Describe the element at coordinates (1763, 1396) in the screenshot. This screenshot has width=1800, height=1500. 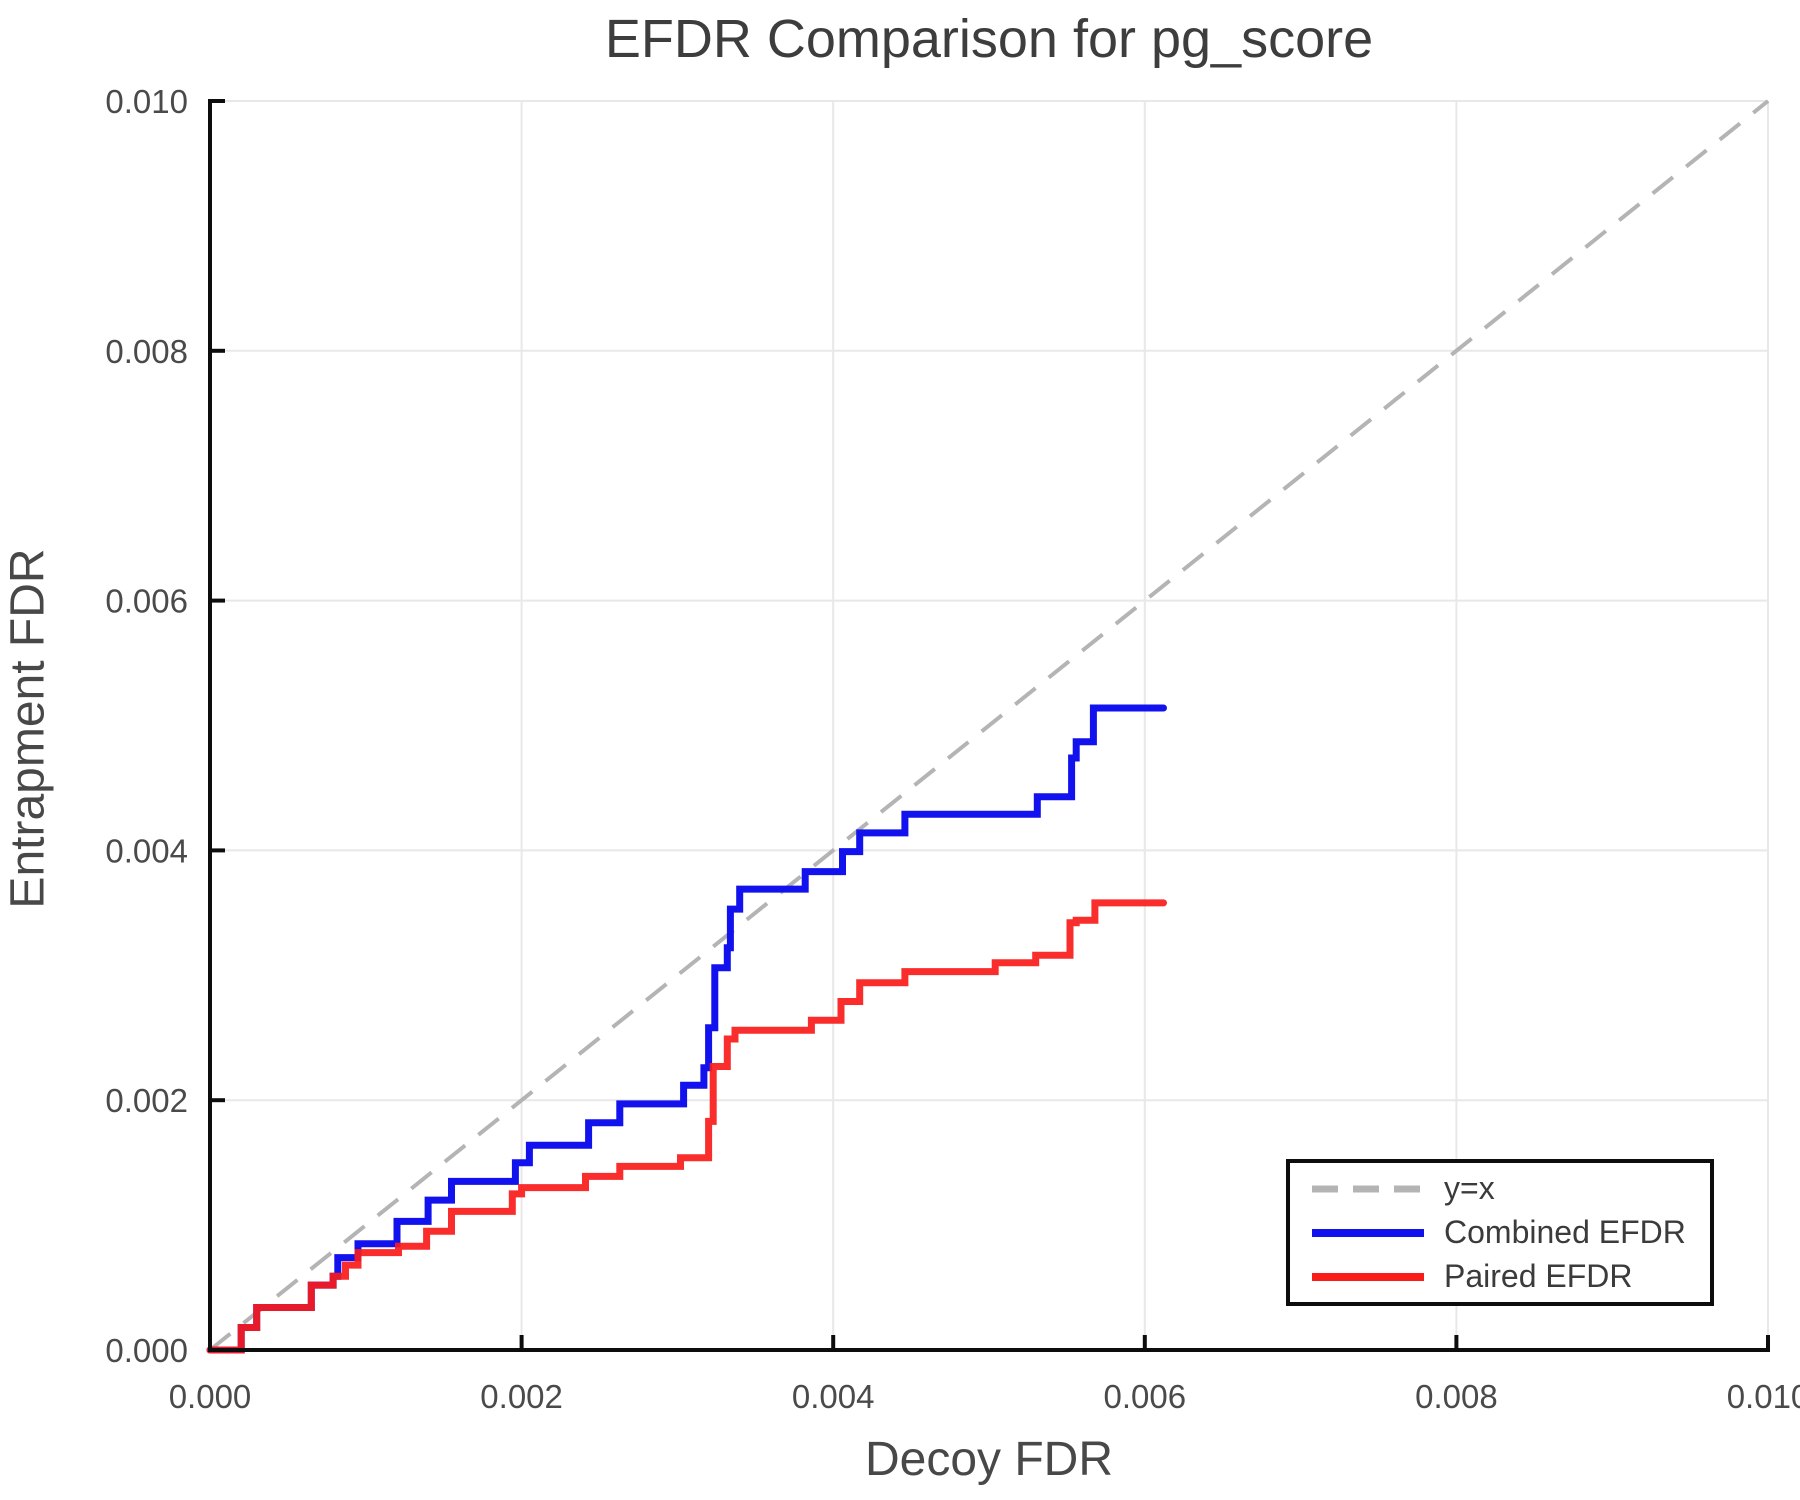
I see `x-tick-label: 0.010` at that location.